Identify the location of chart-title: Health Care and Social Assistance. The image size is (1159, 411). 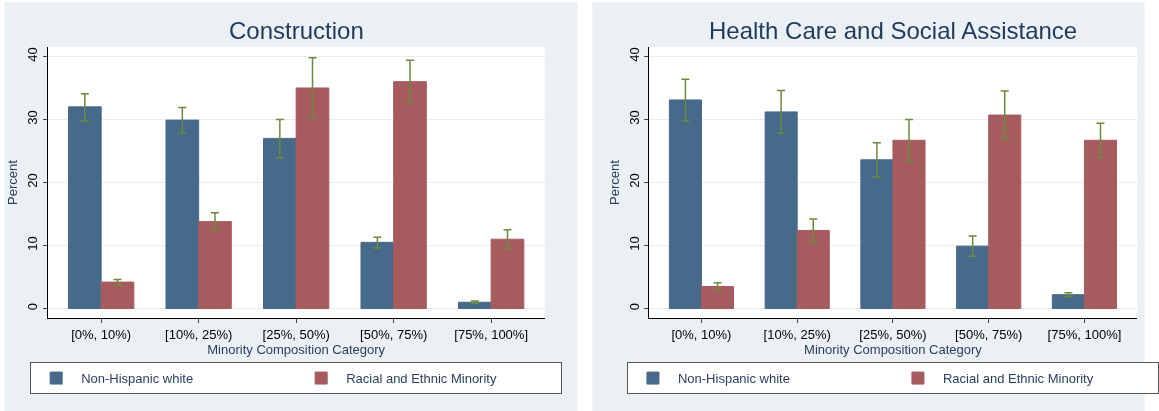
(893, 30).